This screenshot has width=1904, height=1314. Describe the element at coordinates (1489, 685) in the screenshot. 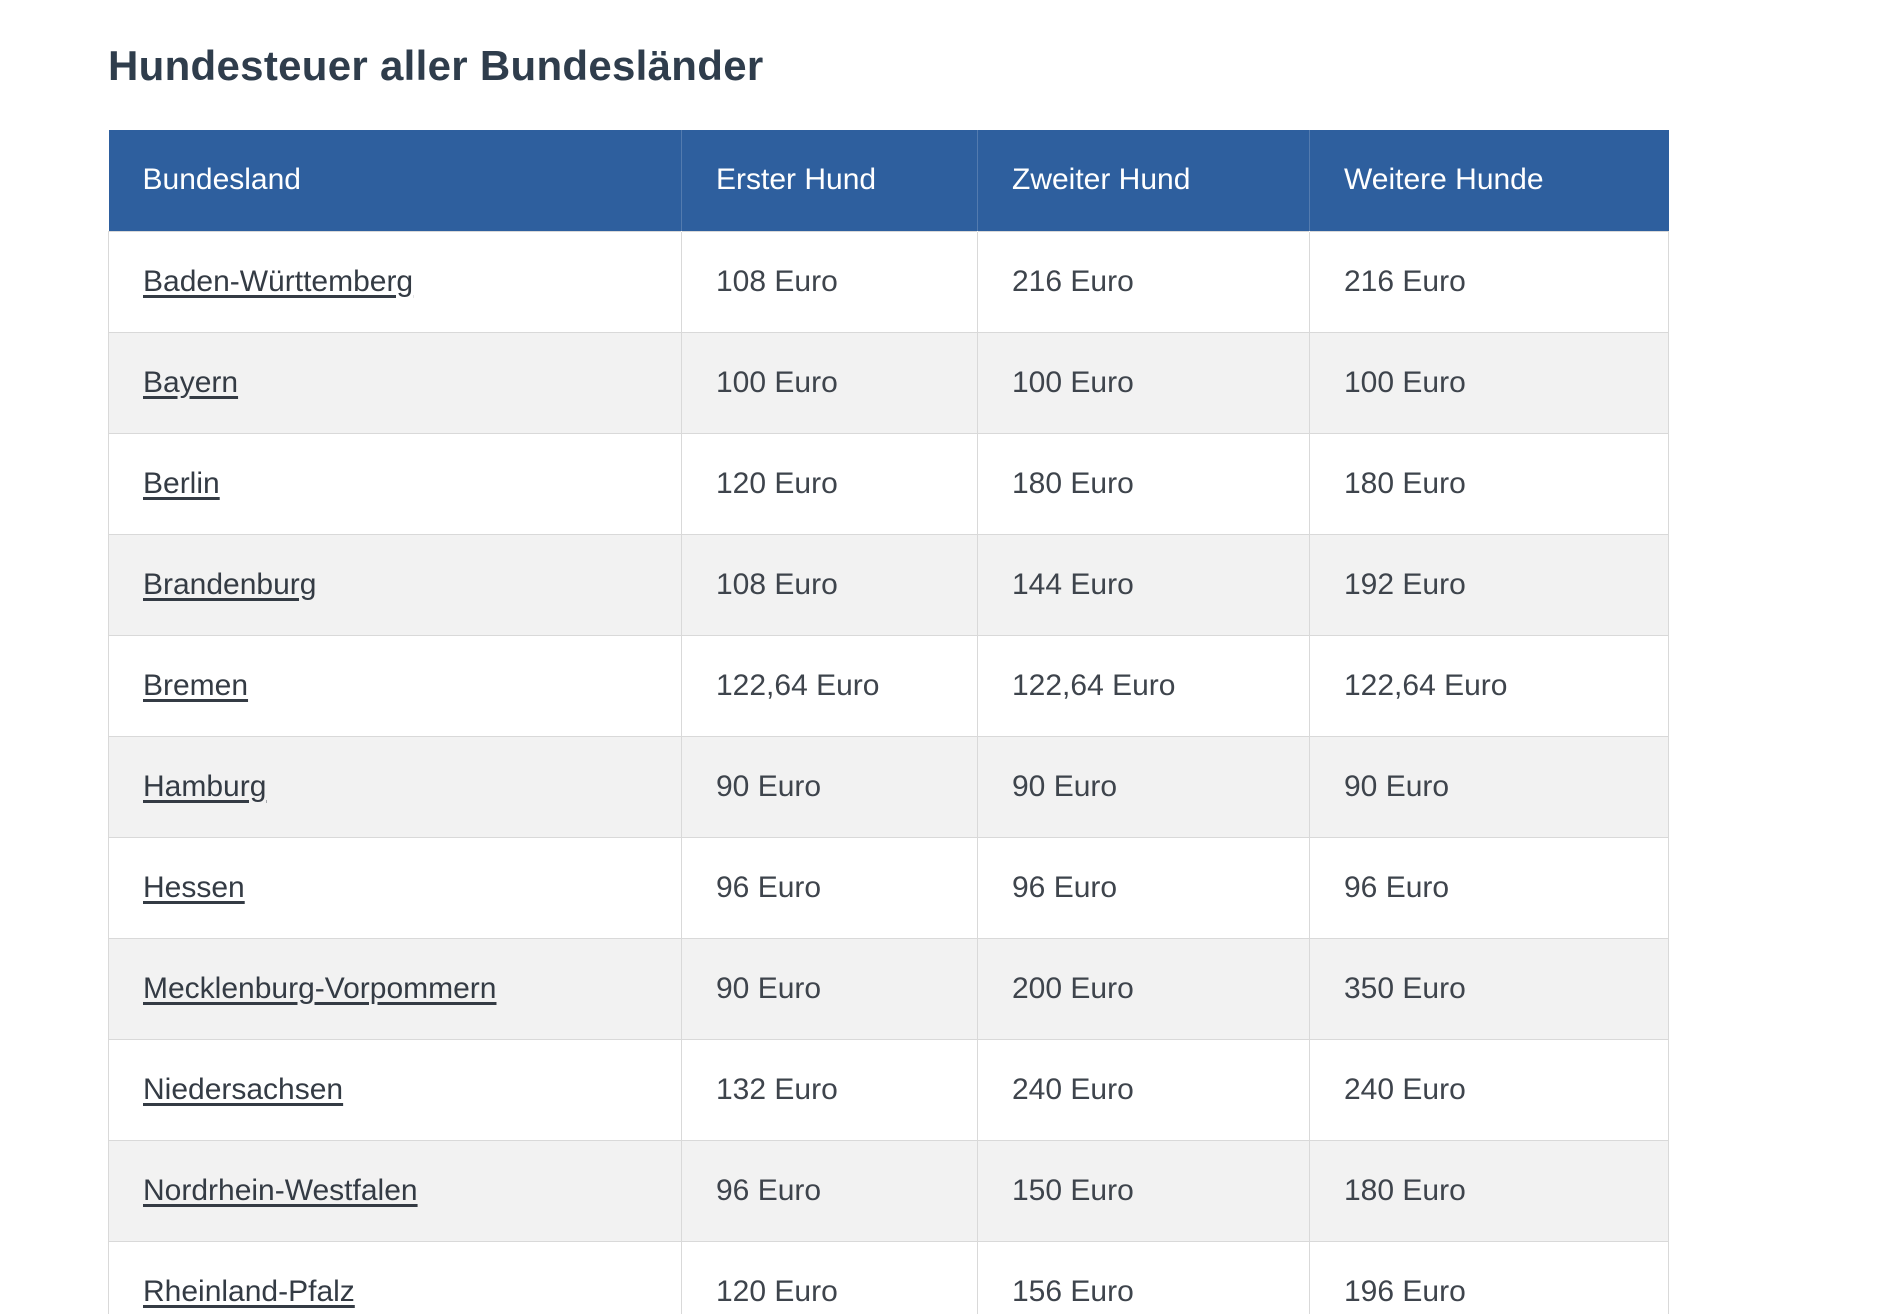

I see `weitere-hunde-cell: 122,64 Euro` at that location.